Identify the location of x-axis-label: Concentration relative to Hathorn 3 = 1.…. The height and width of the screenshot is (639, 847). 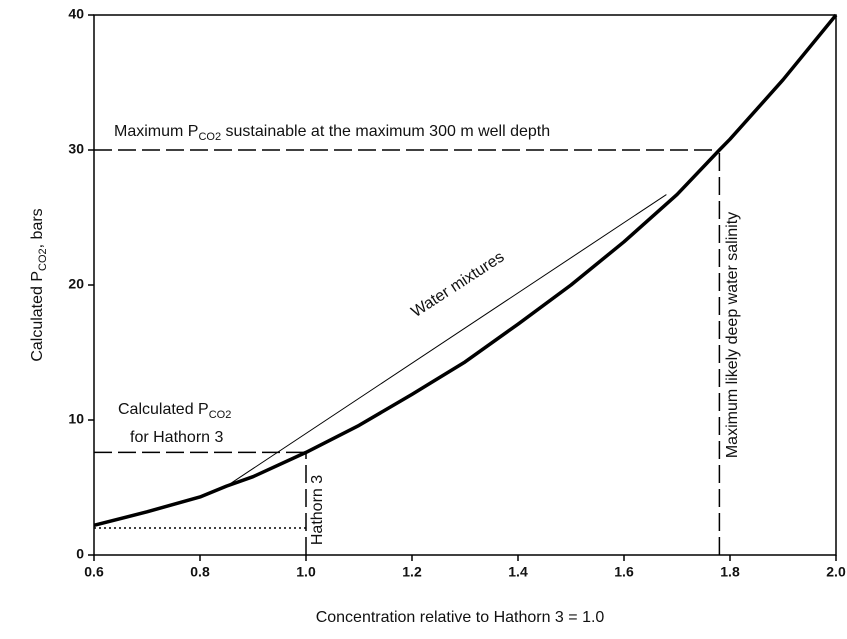
(460, 617).